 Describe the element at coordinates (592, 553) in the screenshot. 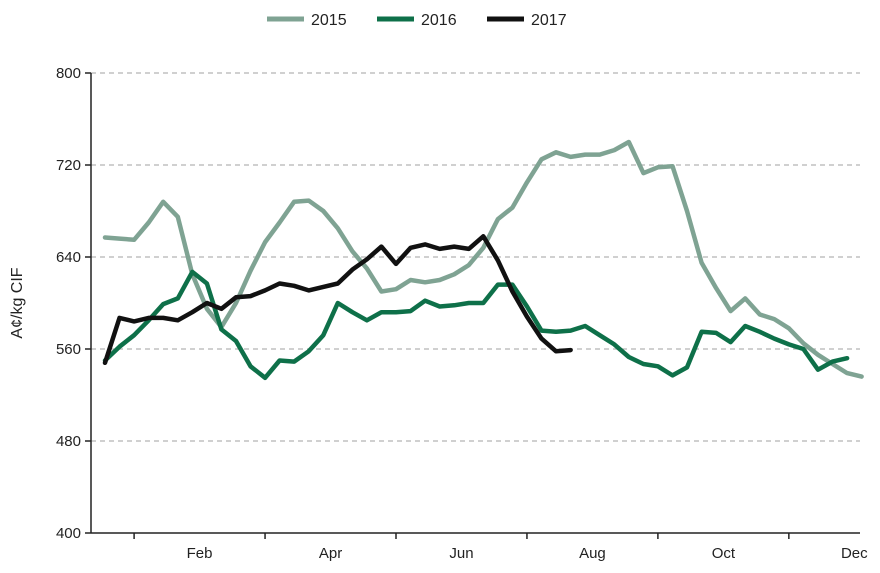

I see `x-tick-label: Aug` at that location.